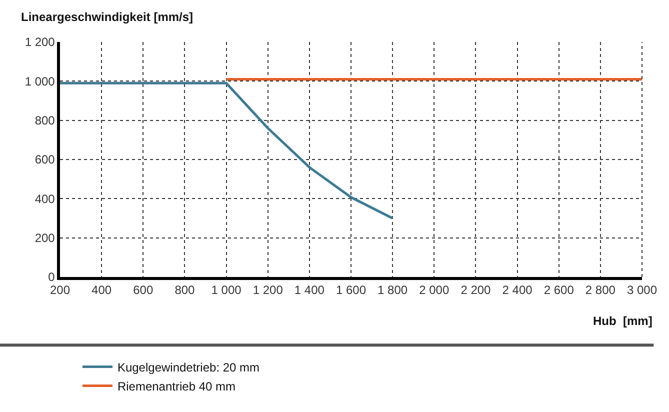 Image resolution: width=669 pixels, height=412 pixels. I want to click on x-tick-label: 1 200, so click(268, 290).